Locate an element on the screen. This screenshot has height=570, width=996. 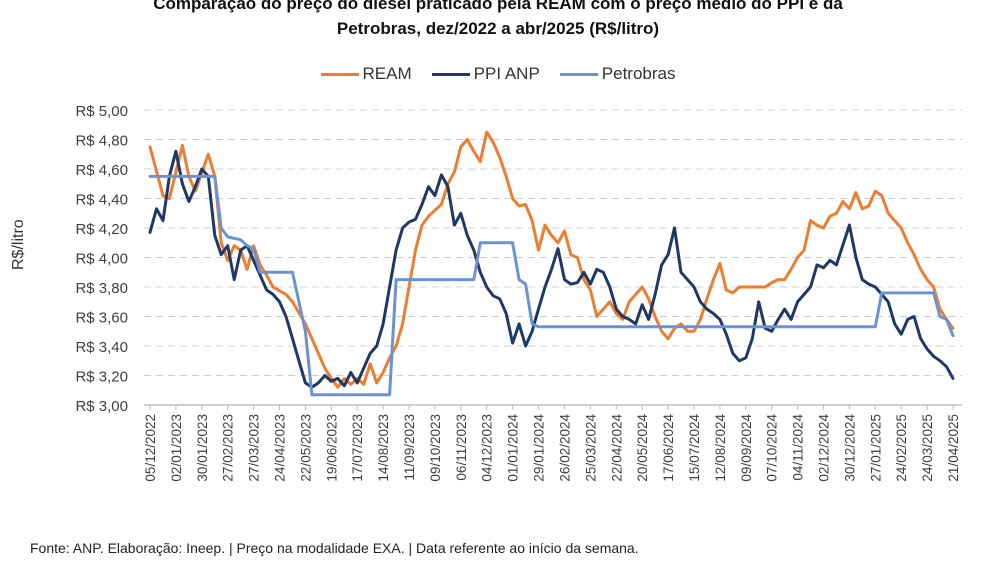
legend: REAM PPI ANP Petrobras is located at coordinates (498, 74).